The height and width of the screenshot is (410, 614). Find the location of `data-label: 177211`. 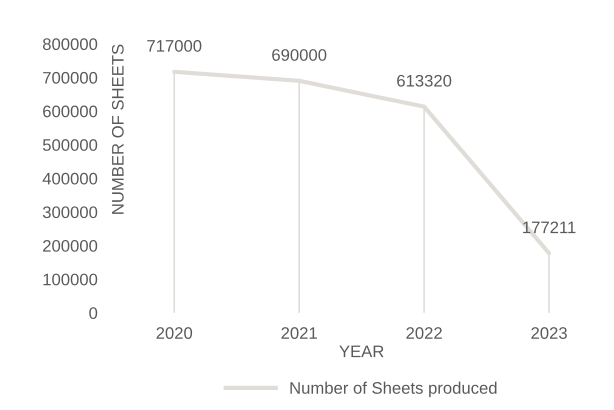

data-label: 177211 is located at coordinates (549, 227).